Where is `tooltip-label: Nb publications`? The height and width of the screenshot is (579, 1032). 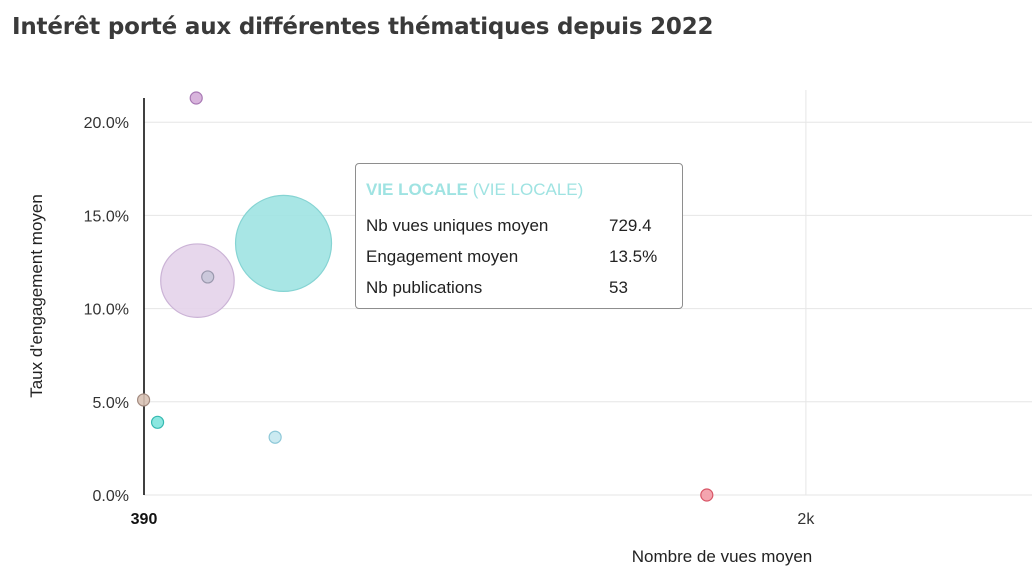
tooltip-label: Nb publications is located at coordinates (424, 287).